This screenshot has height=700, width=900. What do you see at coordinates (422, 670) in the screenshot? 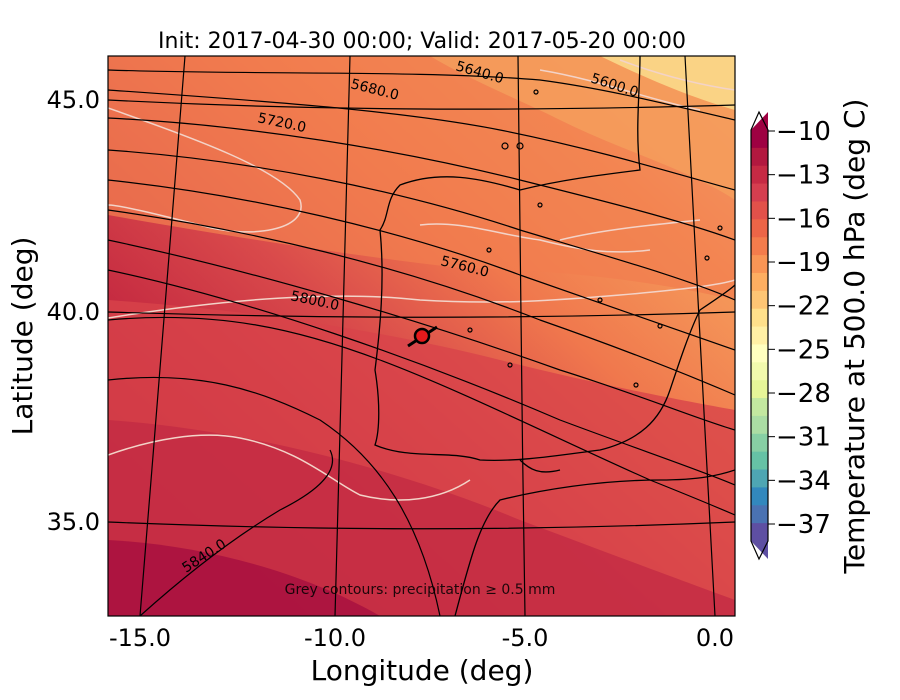
I see `x-axis-label: Longitude (deg)` at bounding box center [422, 670].